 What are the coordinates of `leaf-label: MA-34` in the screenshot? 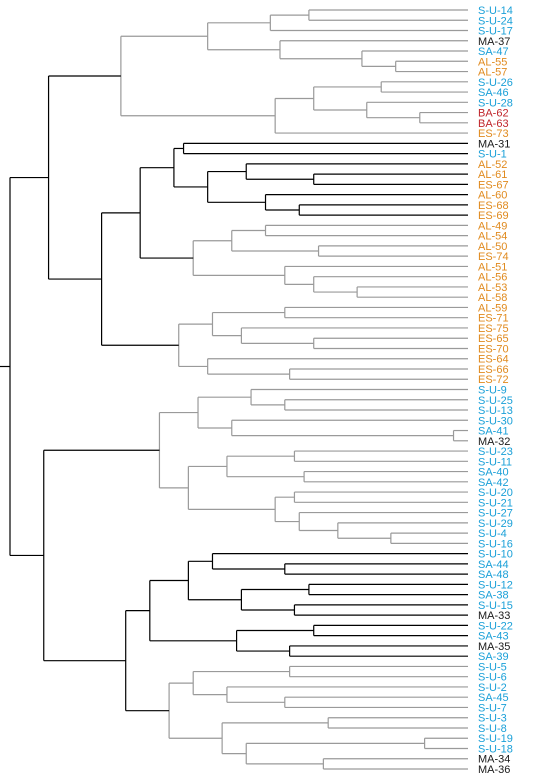 It's located at (494, 760).